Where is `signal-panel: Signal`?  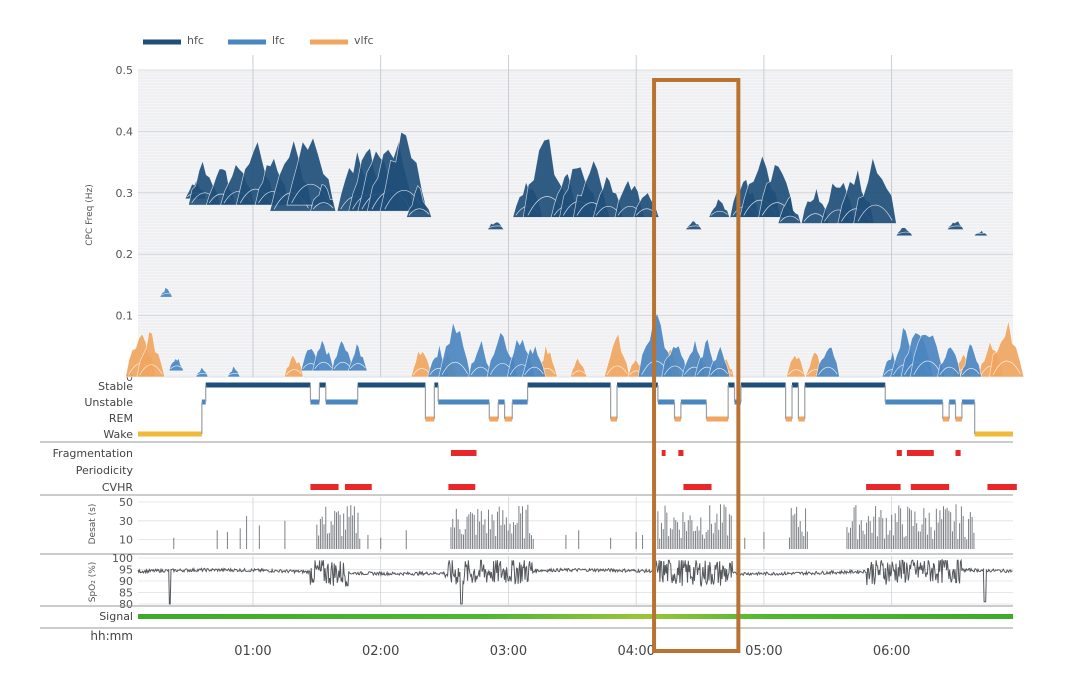 signal-panel: Signal is located at coordinates (556, 616).